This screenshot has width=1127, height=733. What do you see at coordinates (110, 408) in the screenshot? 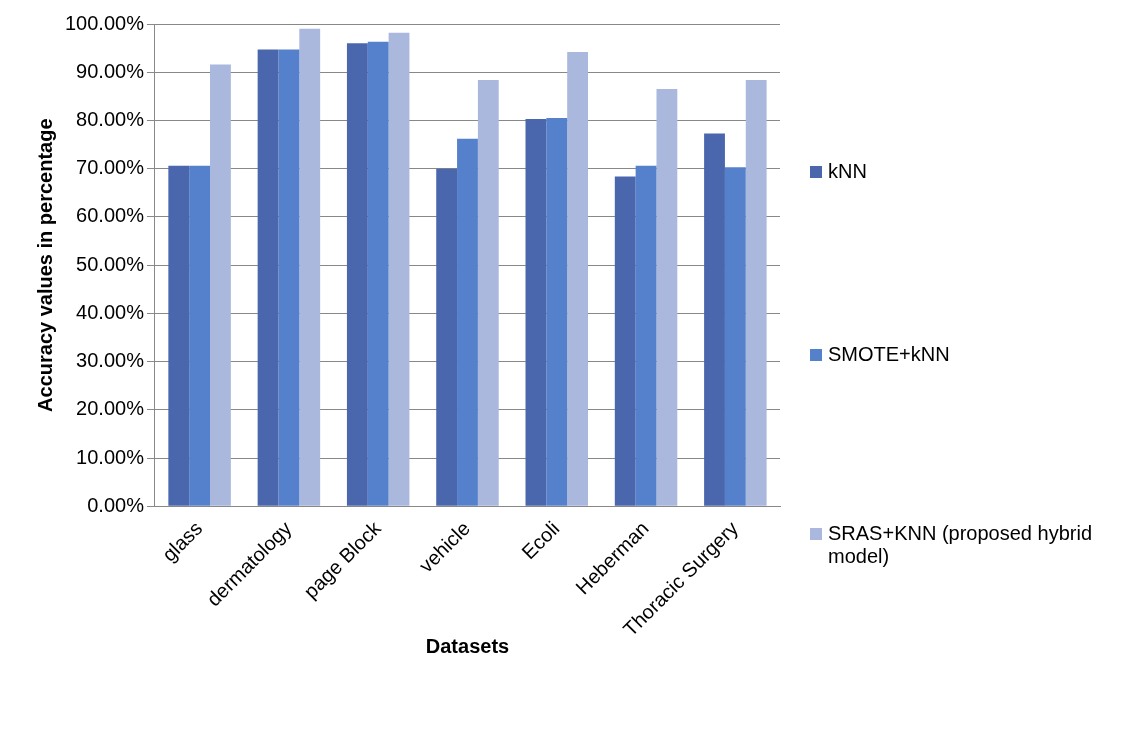
I see `y-tick-label: 20.00%` at bounding box center [110, 408].